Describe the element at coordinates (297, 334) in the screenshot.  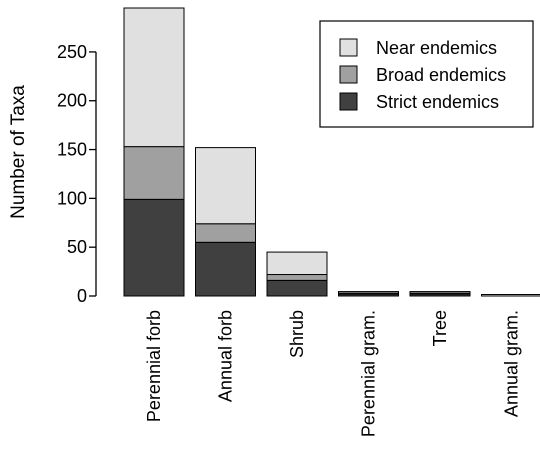
I see `x-tick-label: Shrub` at that location.